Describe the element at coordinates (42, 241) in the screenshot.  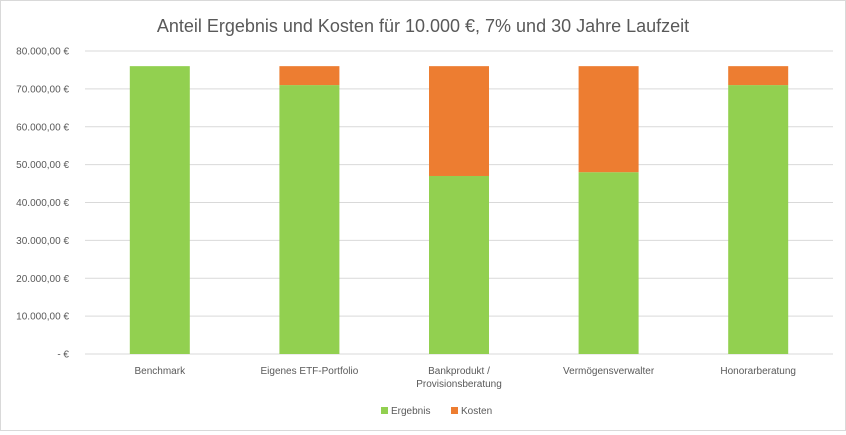
I see `y-tick-label: 30.000,00 €` at that location.